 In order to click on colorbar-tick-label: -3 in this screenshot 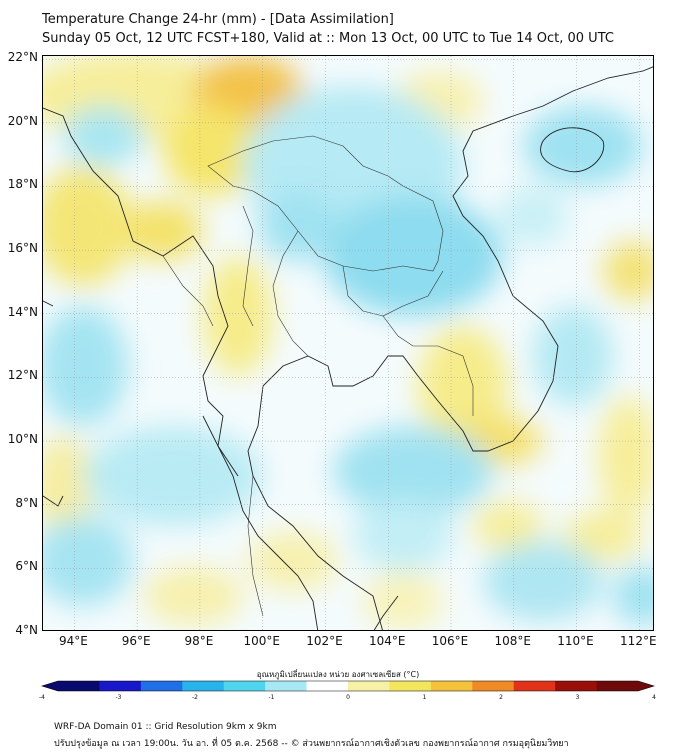, I will do `click(118, 697)`.